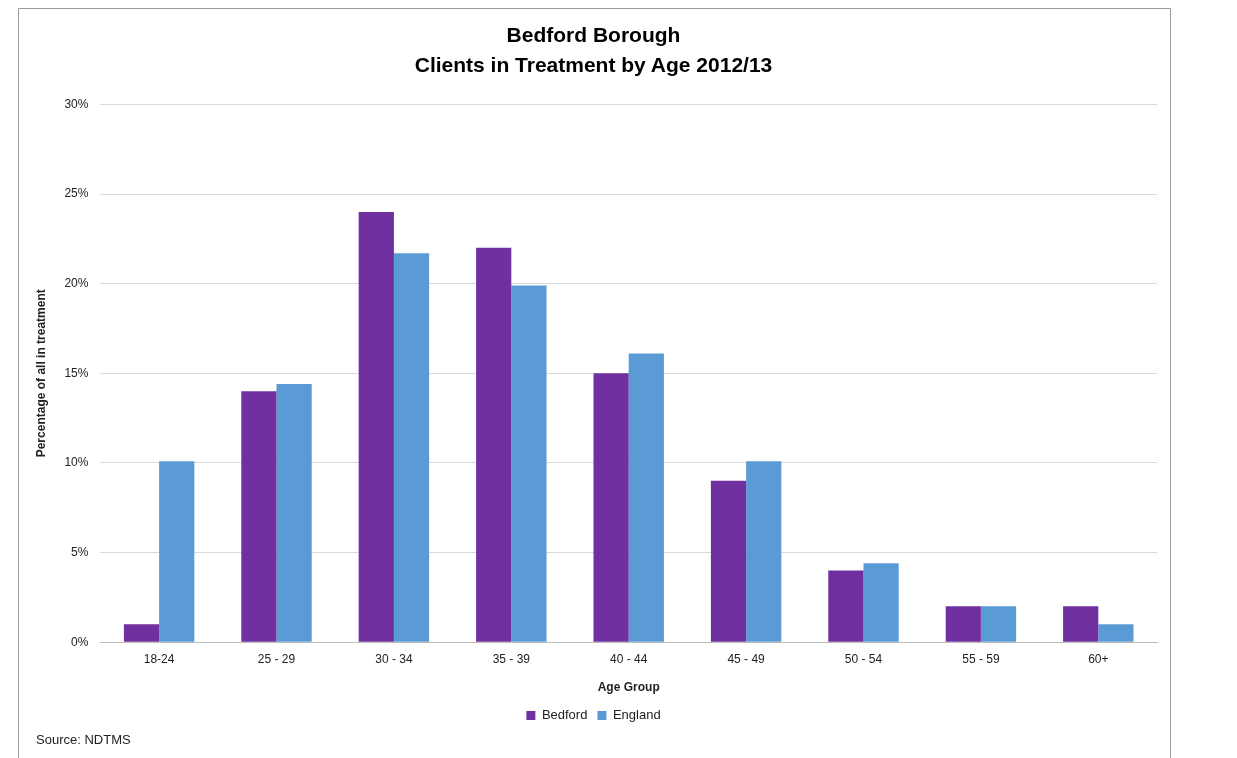 Image resolution: width=1237 pixels, height=758 pixels. I want to click on y-tick-label: 0%, so click(80, 641).